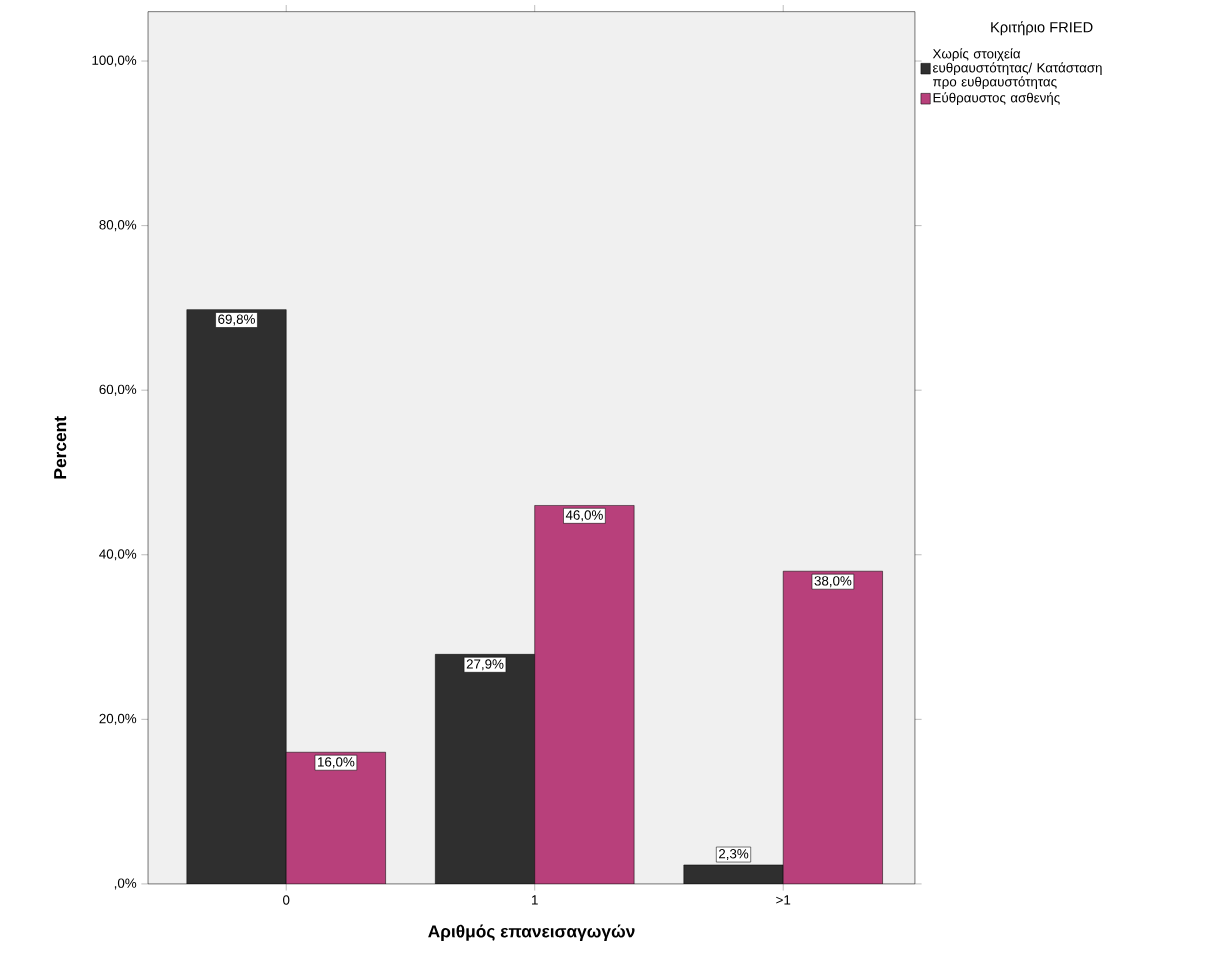  I want to click on data-label: 27,9%, so click(485, 665).